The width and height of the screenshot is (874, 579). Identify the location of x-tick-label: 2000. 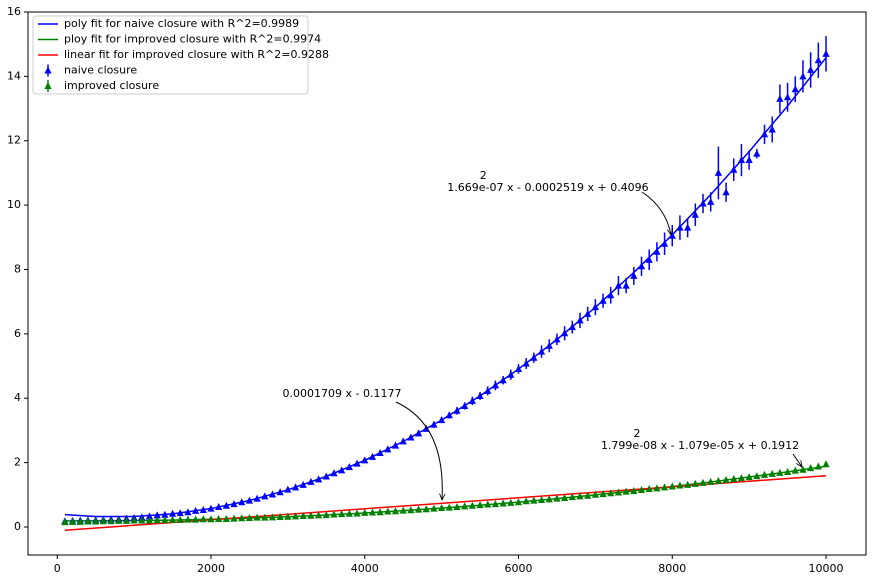
(211, 568).